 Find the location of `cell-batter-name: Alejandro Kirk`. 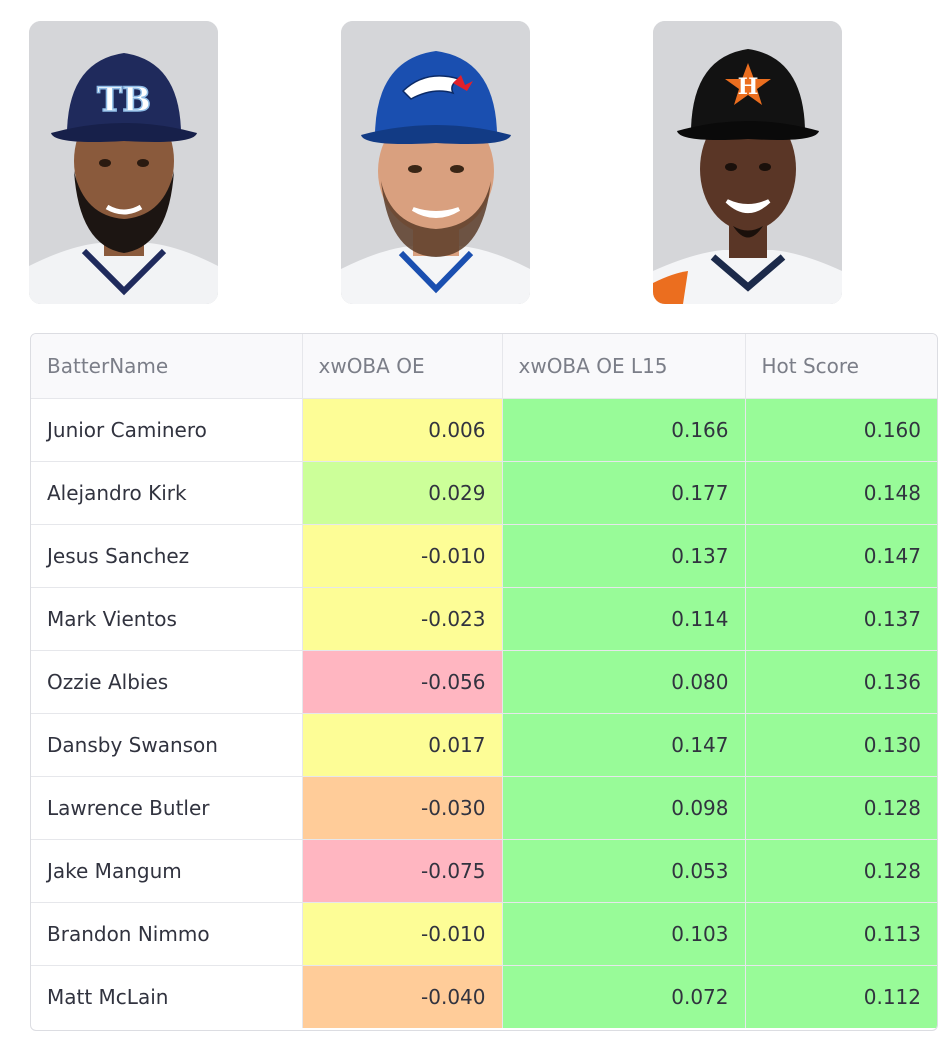

cell-batter-name: Alejandro Kirk is located at coordinates (167, 493).